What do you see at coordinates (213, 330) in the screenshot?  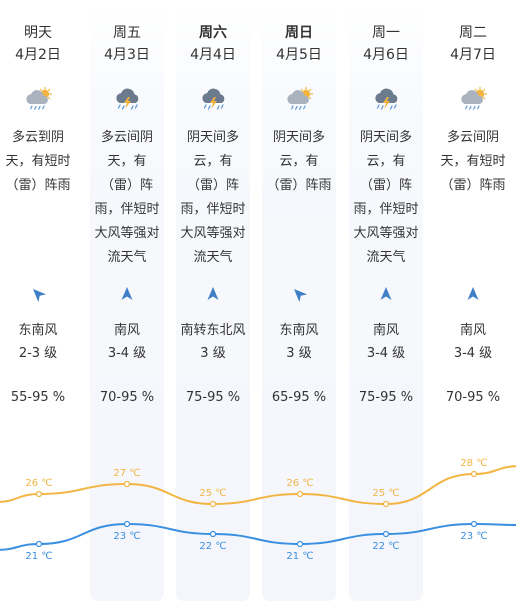 I see `wind-direction: 南转东北风` at bounding box center [213, 330].